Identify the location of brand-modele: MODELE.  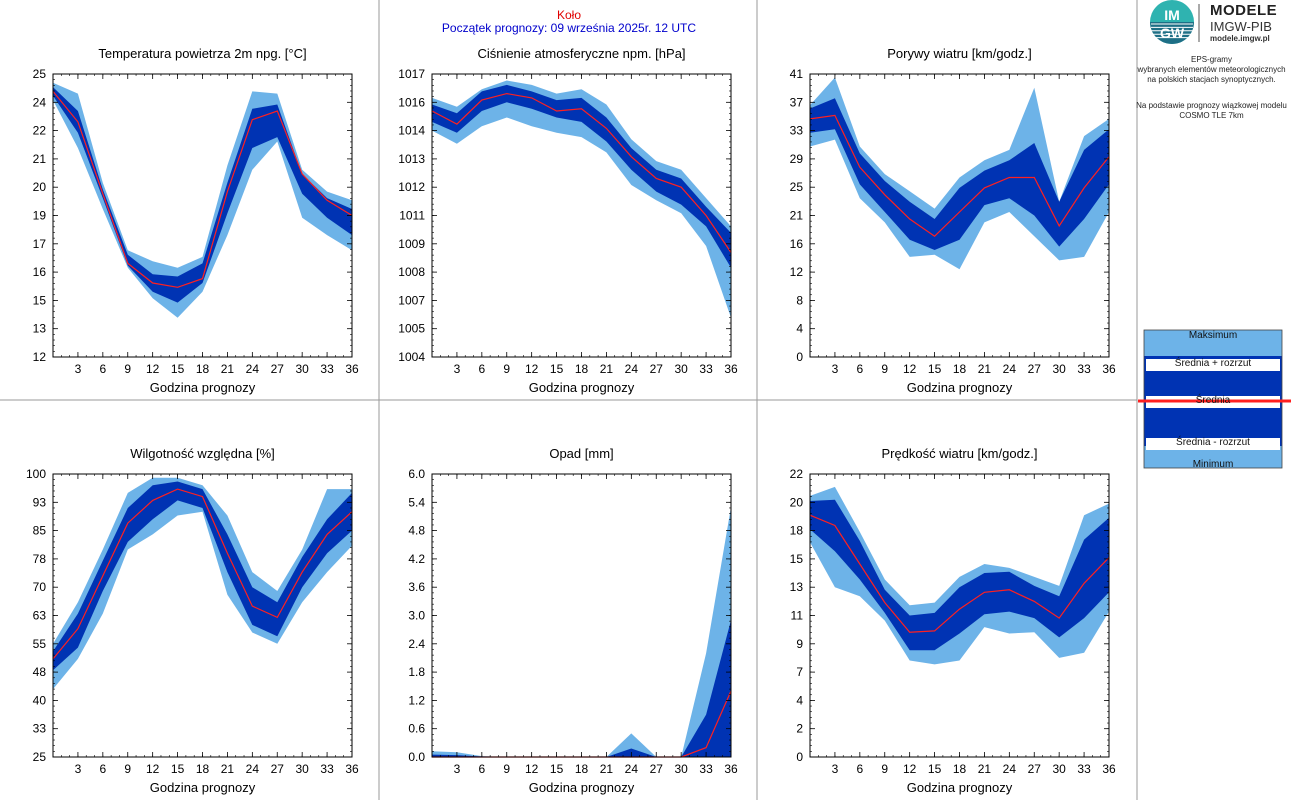
(1244, 10).